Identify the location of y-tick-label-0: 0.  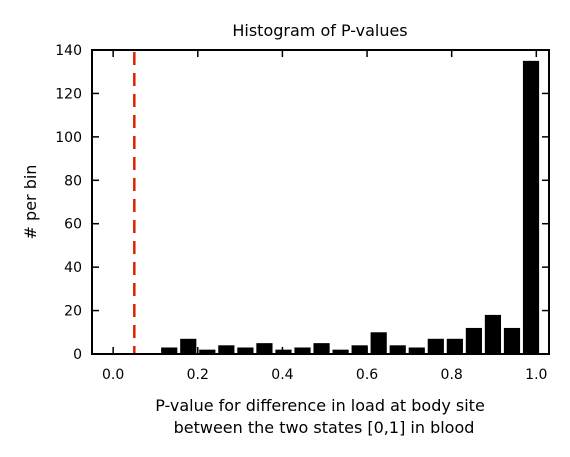
(77, 355).